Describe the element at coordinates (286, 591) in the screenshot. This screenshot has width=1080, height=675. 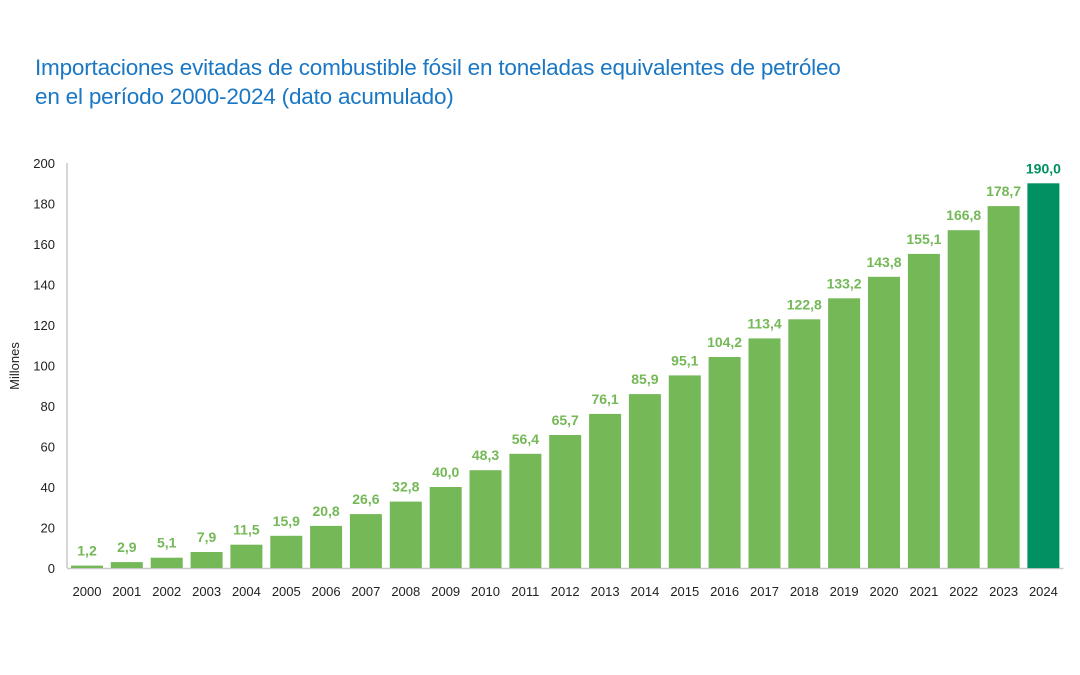
I see `x-tick-label-2005: 2005` at that location.